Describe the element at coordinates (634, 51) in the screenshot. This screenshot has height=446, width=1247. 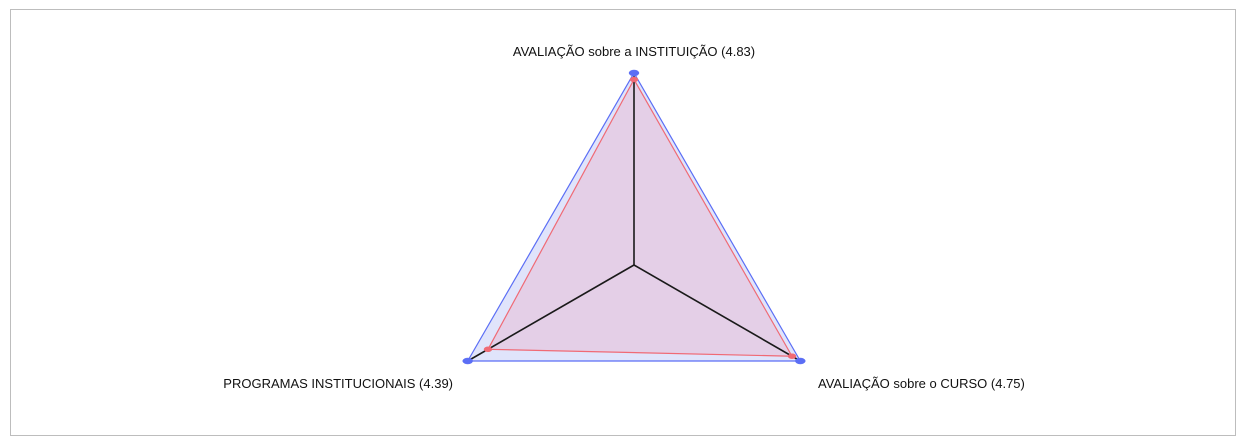
I see `axis-label-instituicao: AVALIAÇÃO sobre a INSTITUIÇÃO (4.83)` at that location.